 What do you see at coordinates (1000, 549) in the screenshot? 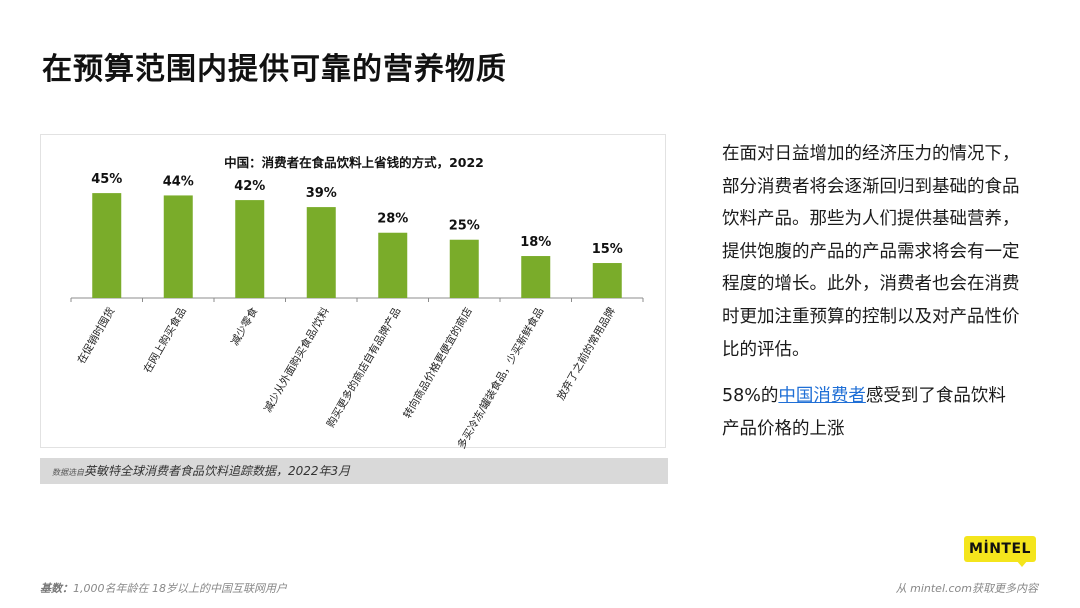
I see `logo-text: MİNTEL` at bounding box center [1000, 549].